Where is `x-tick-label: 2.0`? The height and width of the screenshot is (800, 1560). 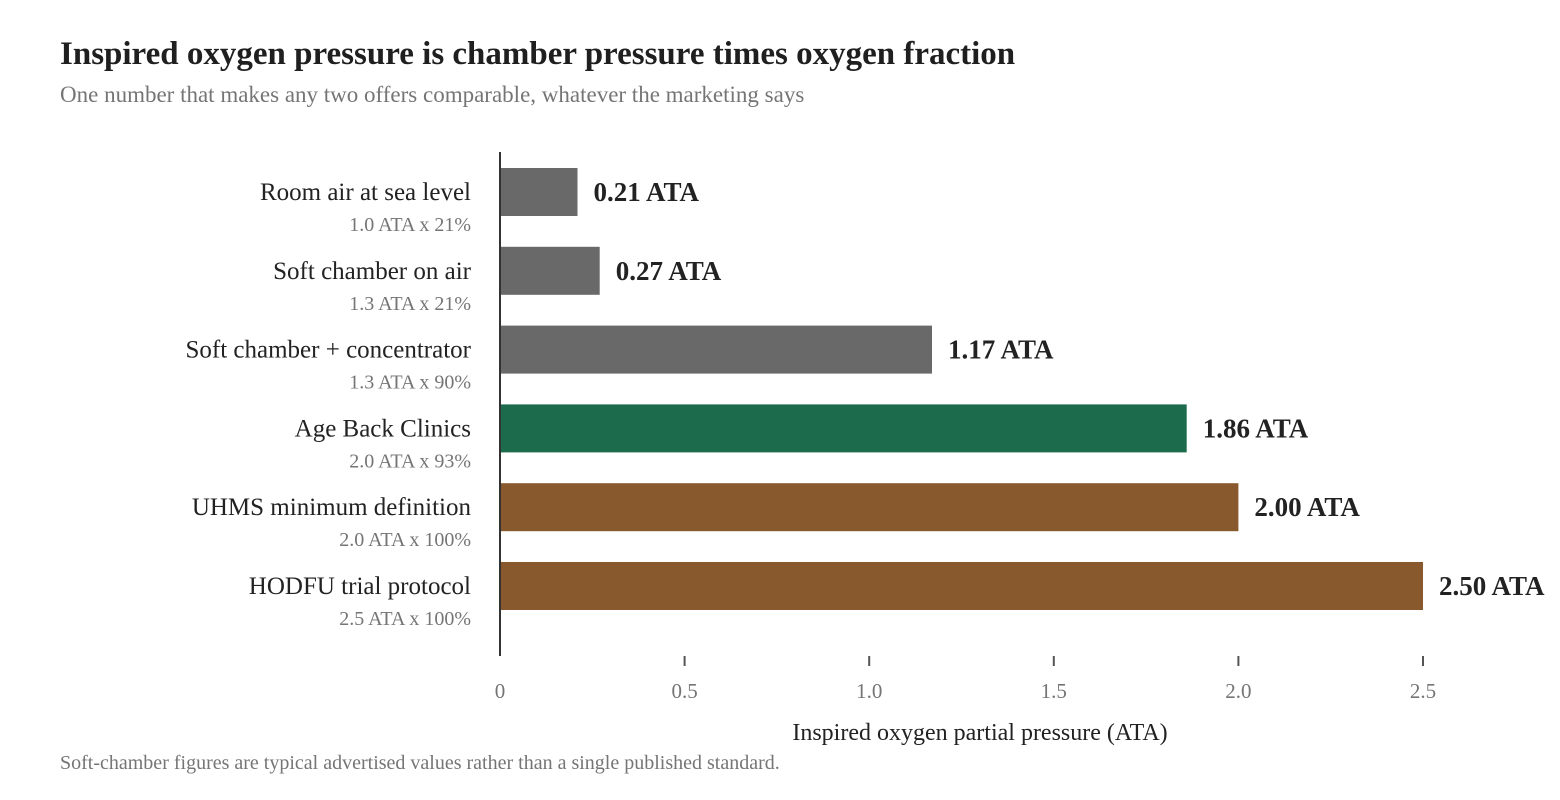
x-tick-label: 2.0 is located at coordinates (1238, 691).